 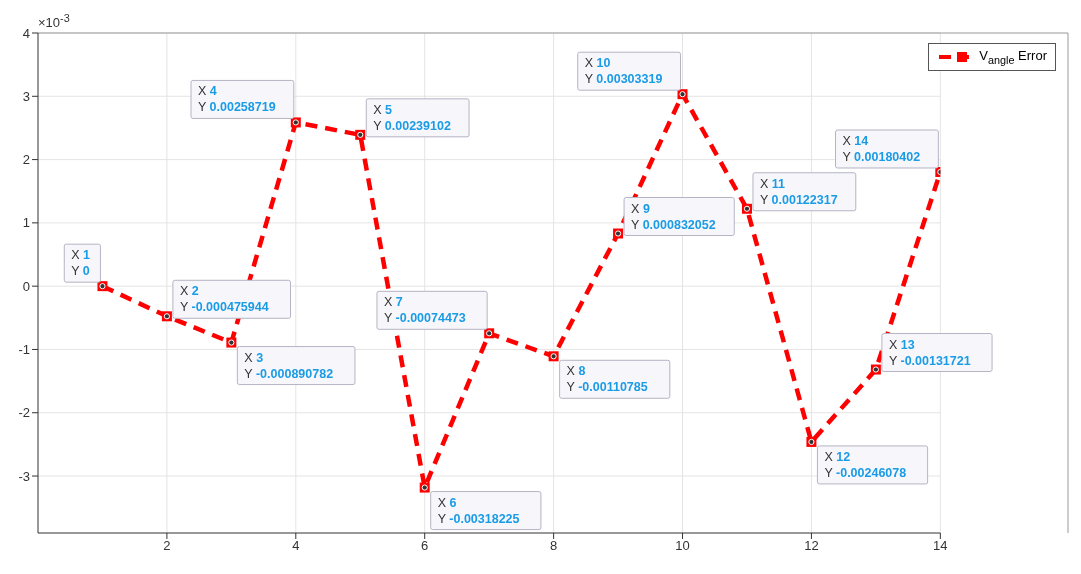 What do you see at coordinates (929, 352) in the screenshot?
I see `data-label: X 13 Y -0.00131721` at bounding box center [929, 352].